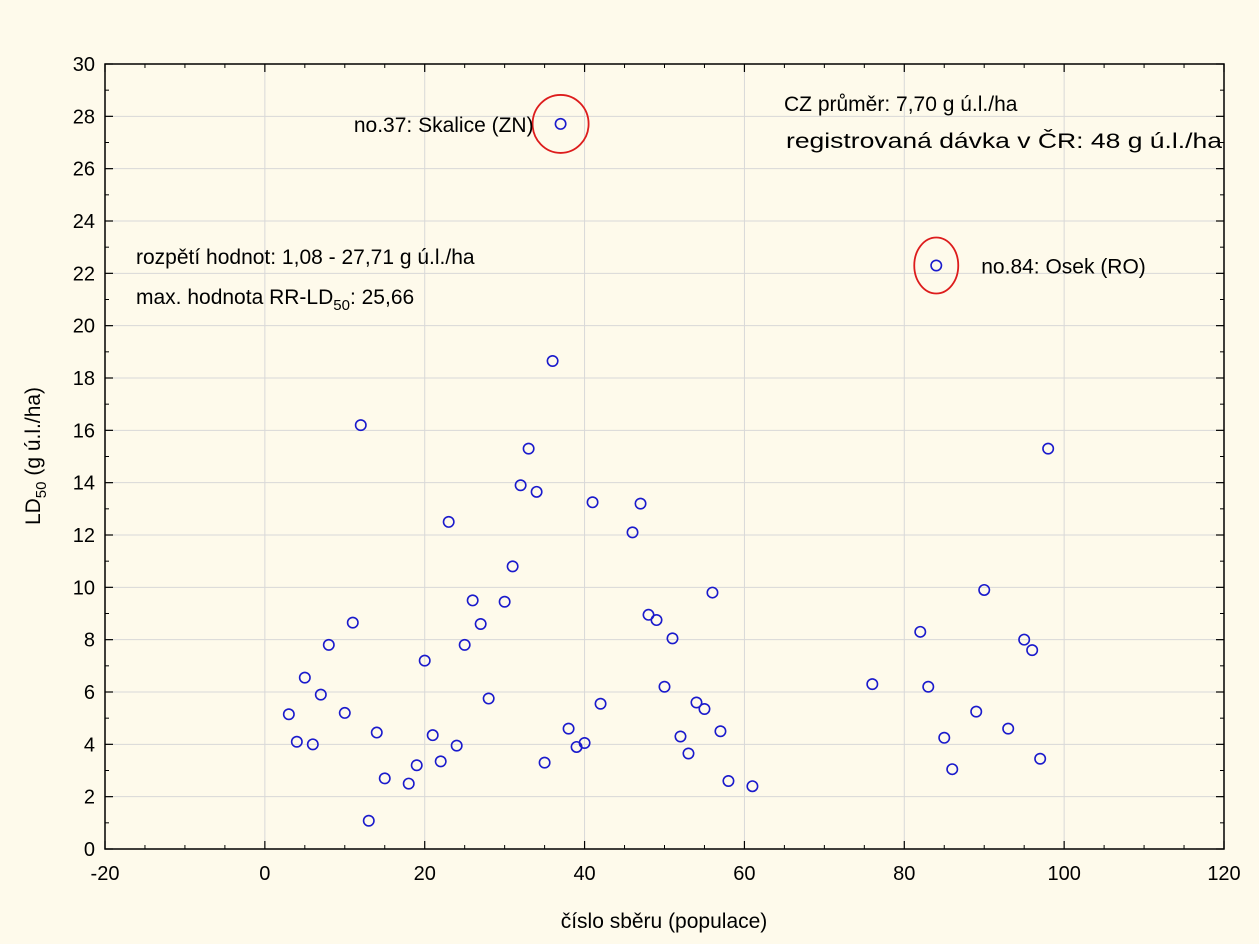 The height and width of the screenshot is (944, 1259). What do you see at coordinates (84, 536) in the screenshot?
I see `y-tick-label: 12` at bounding box center [84, 536].